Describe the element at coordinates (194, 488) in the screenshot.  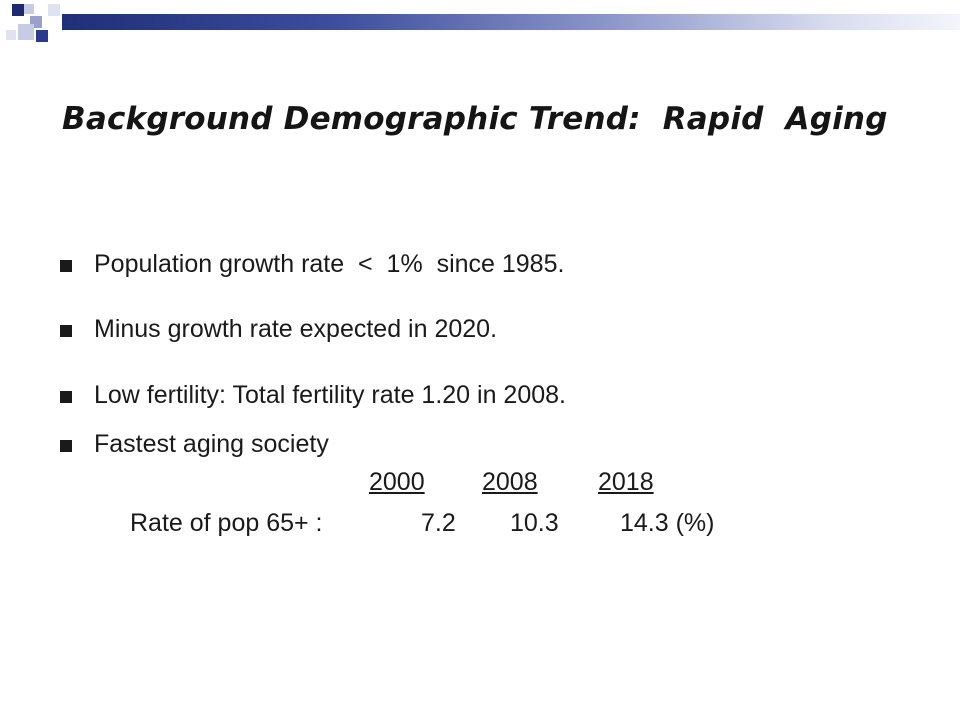
I see `bullet-item: Fastest aging society` at that location.